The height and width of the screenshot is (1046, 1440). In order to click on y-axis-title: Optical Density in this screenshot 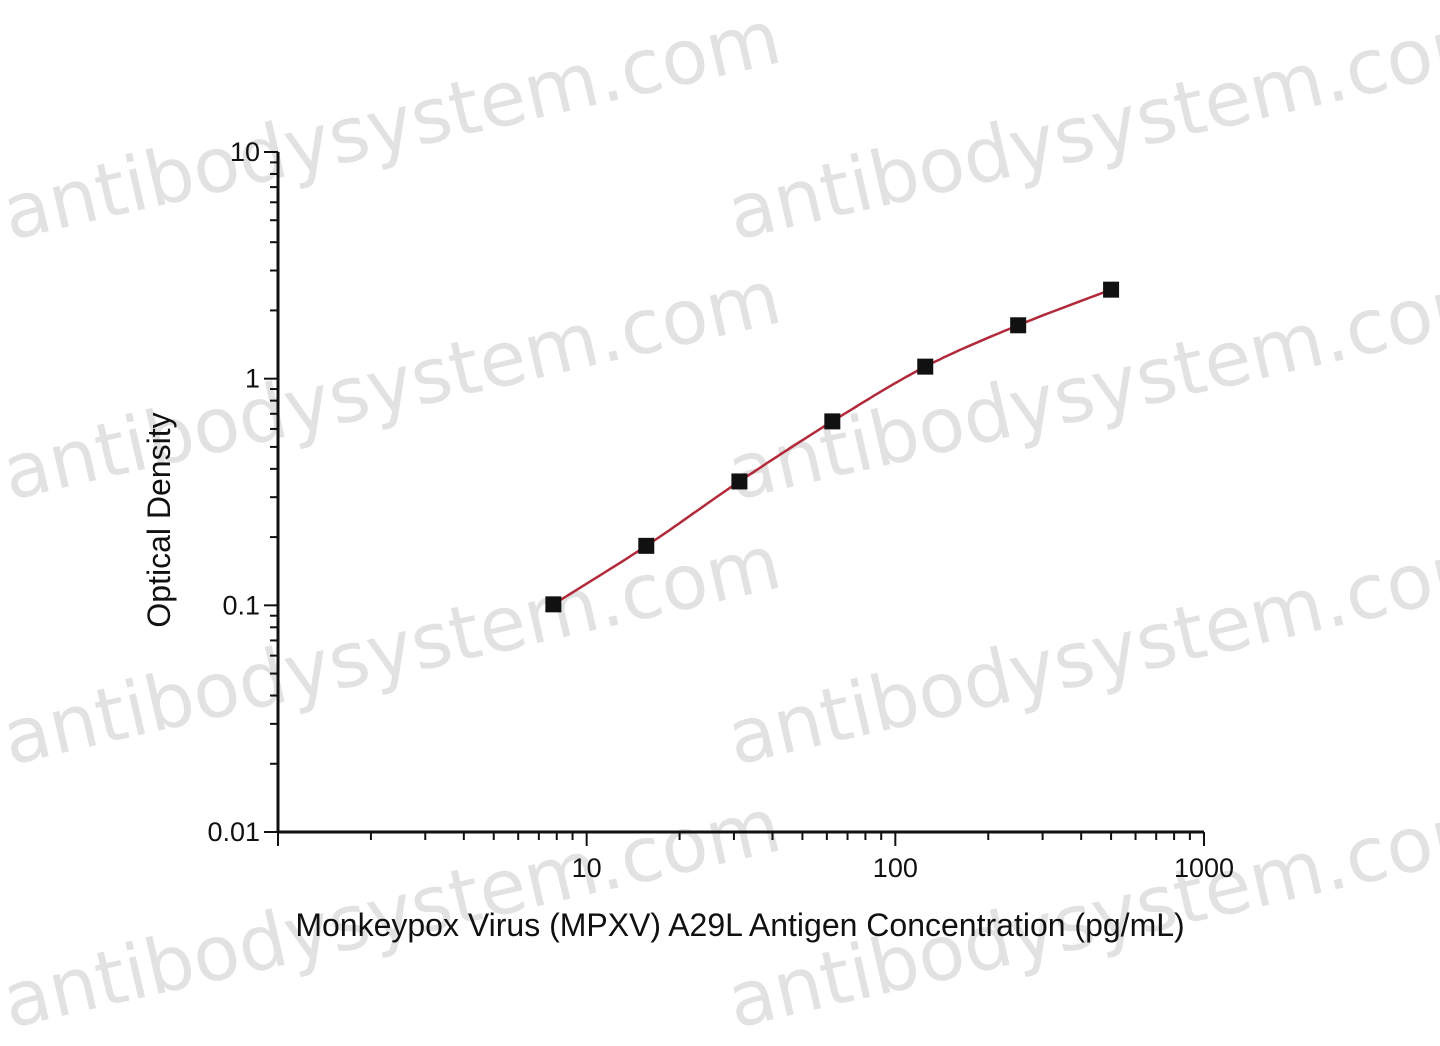, I will do `click(159, 519)`.